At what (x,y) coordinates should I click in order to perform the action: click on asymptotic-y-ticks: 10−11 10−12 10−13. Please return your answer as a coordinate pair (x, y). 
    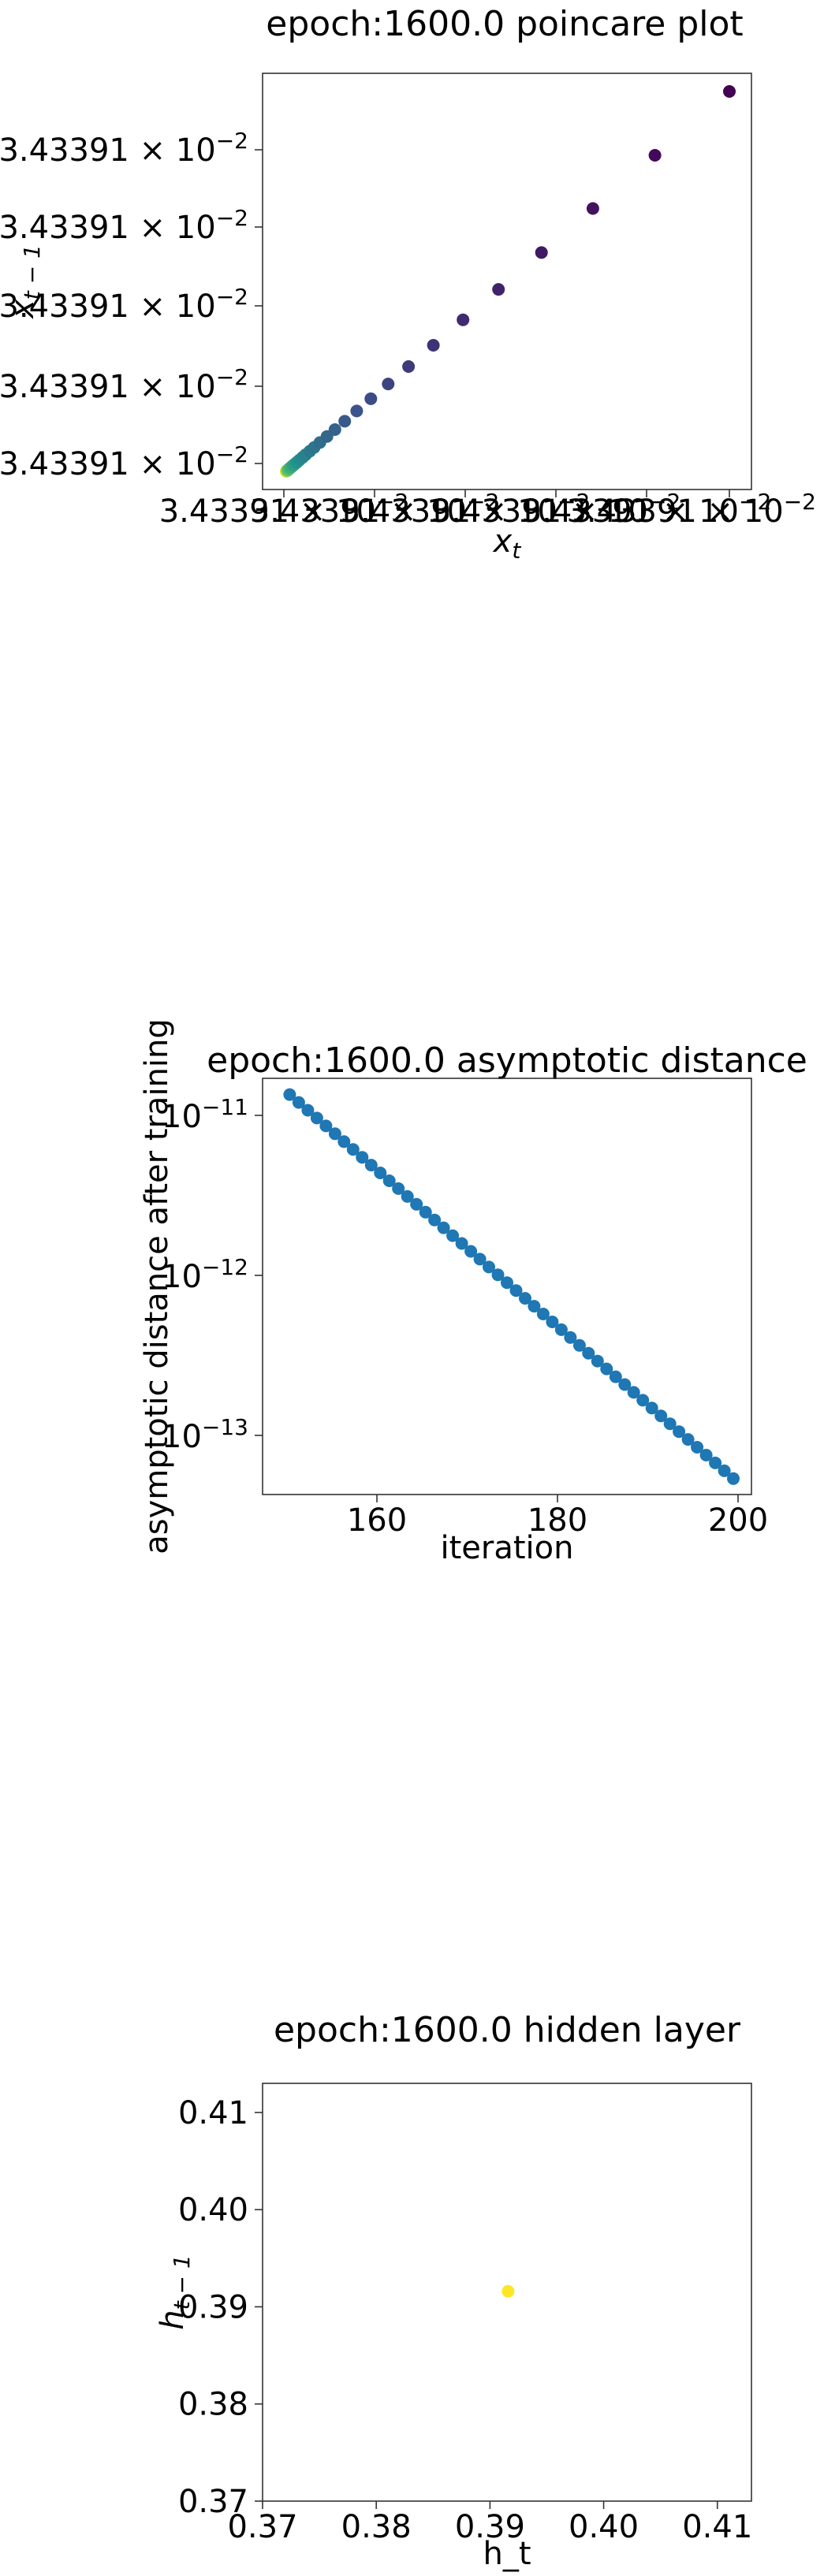
    Looking at the image, I should click on (213, 1274).